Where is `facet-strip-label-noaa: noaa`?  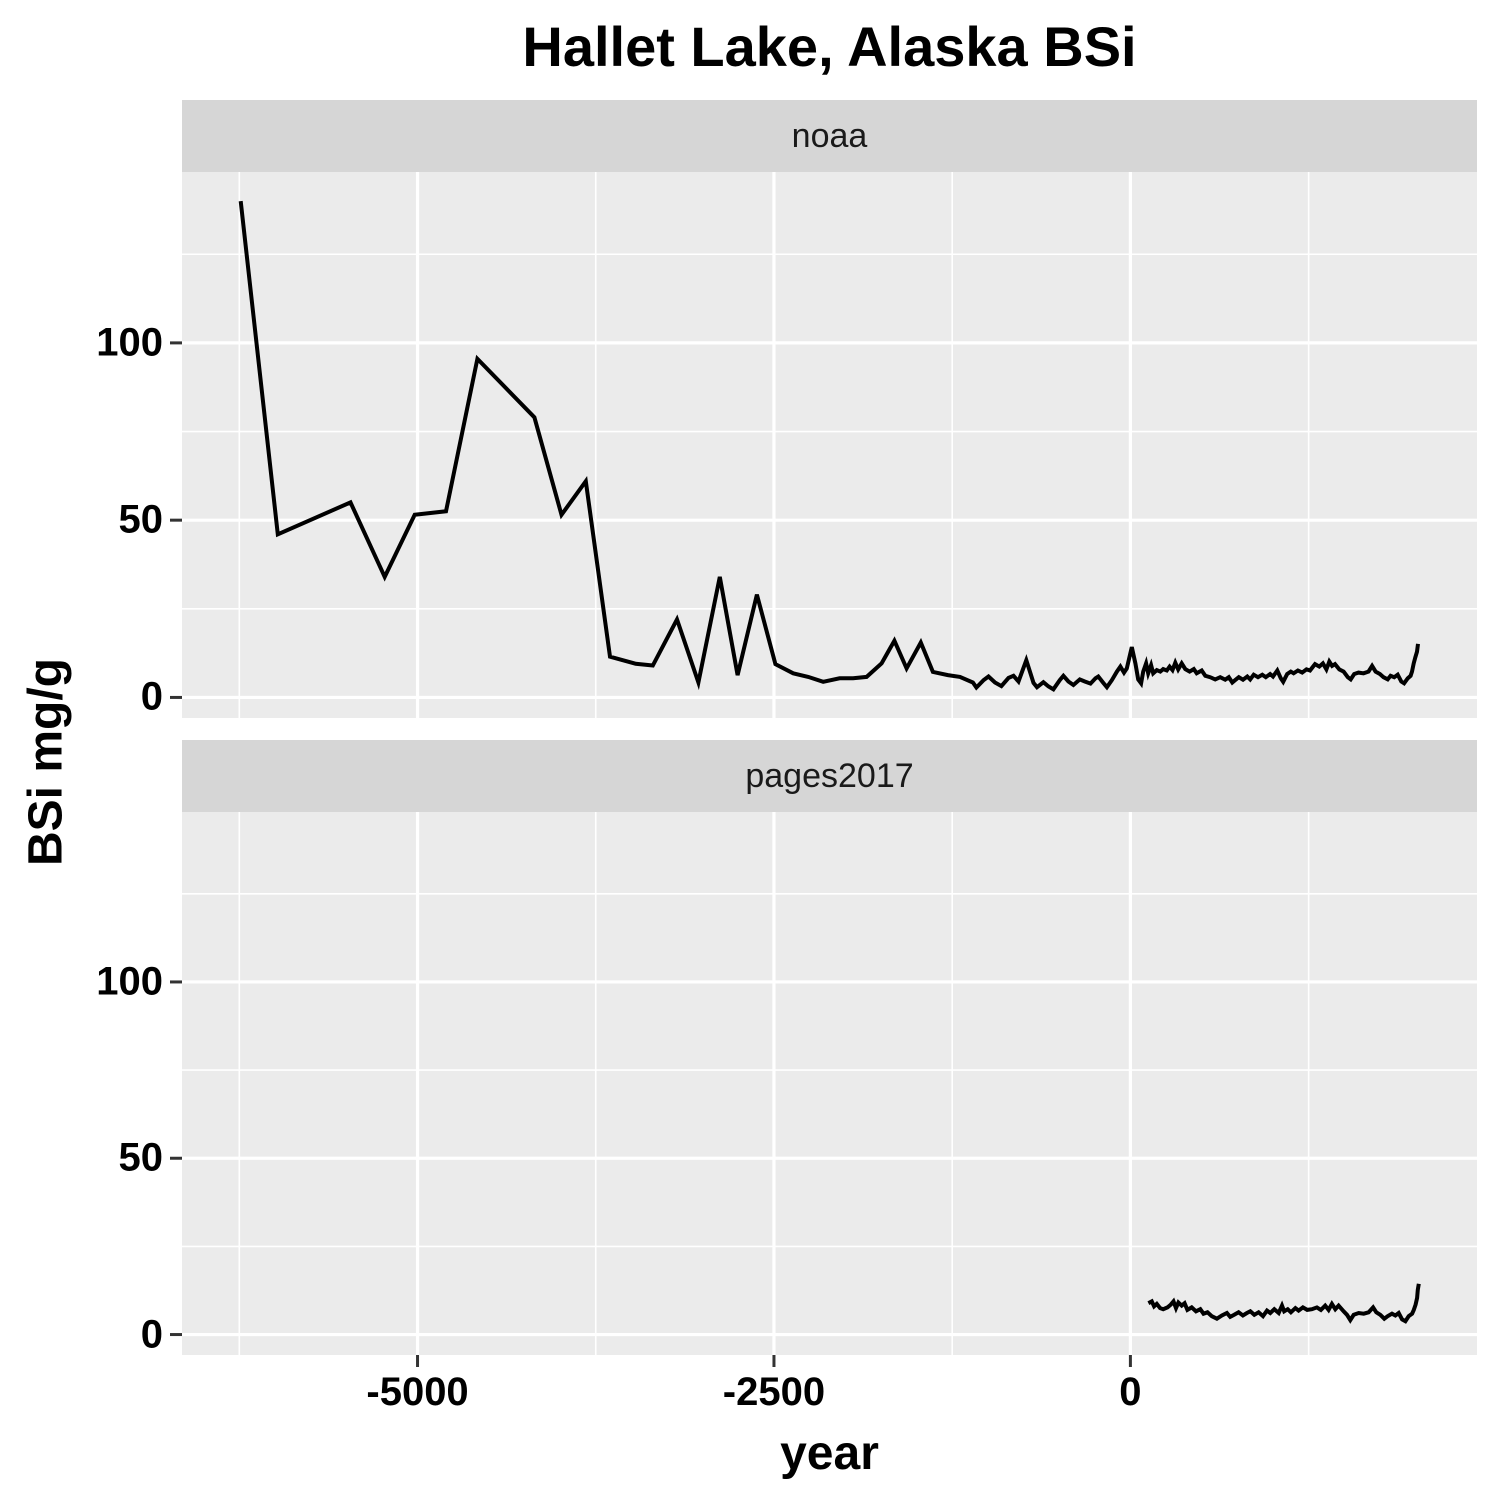
facet-strip-label-noaa: noaa is located at coordinates (829, 136).